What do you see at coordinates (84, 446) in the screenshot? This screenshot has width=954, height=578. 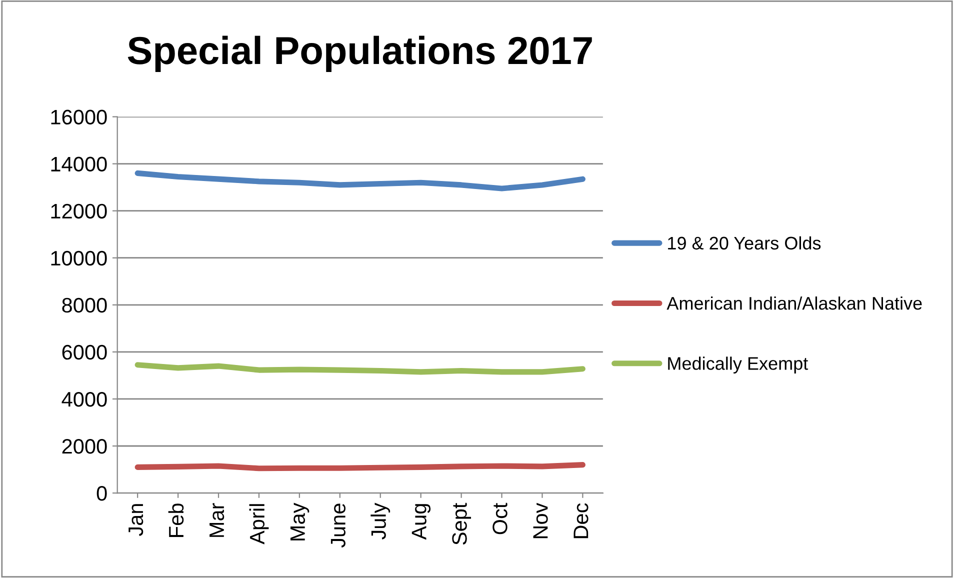 I see `y-tick-label: 2000` at bounding box center [84, 446].